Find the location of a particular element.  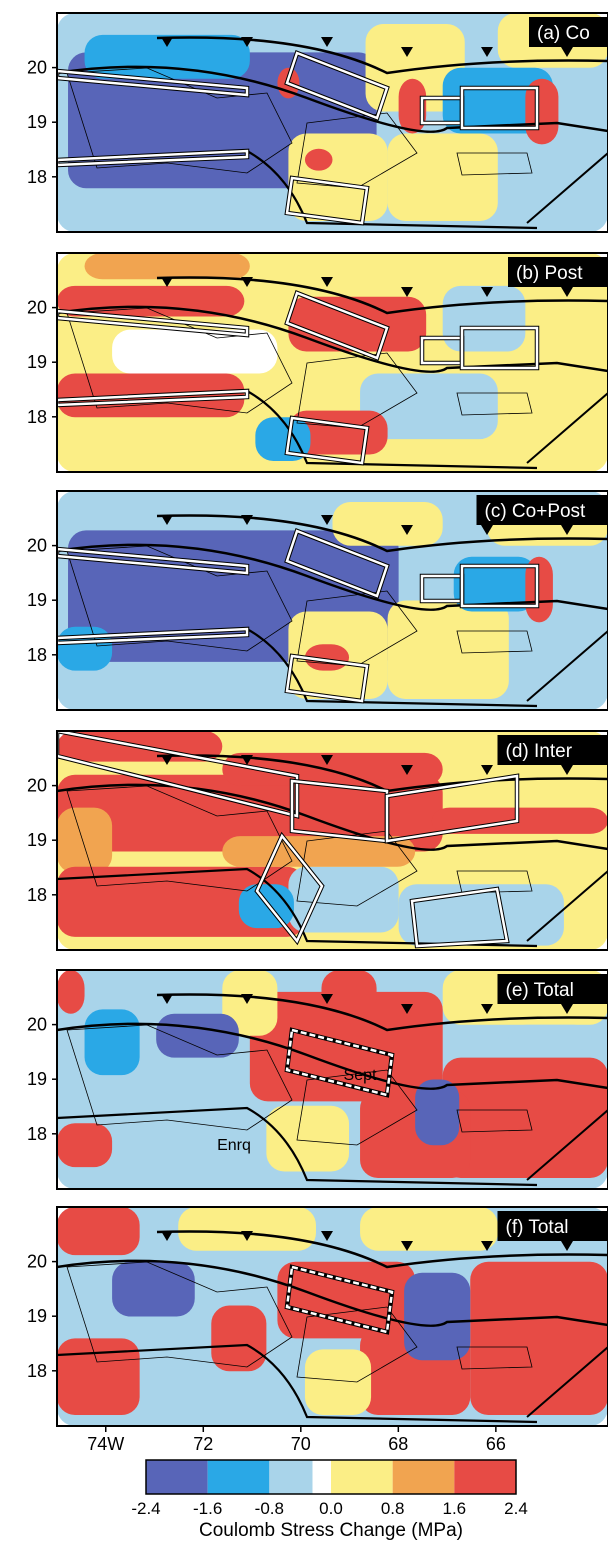

colorbar-tick: 2.4 is located at coordinates (516, 1508).